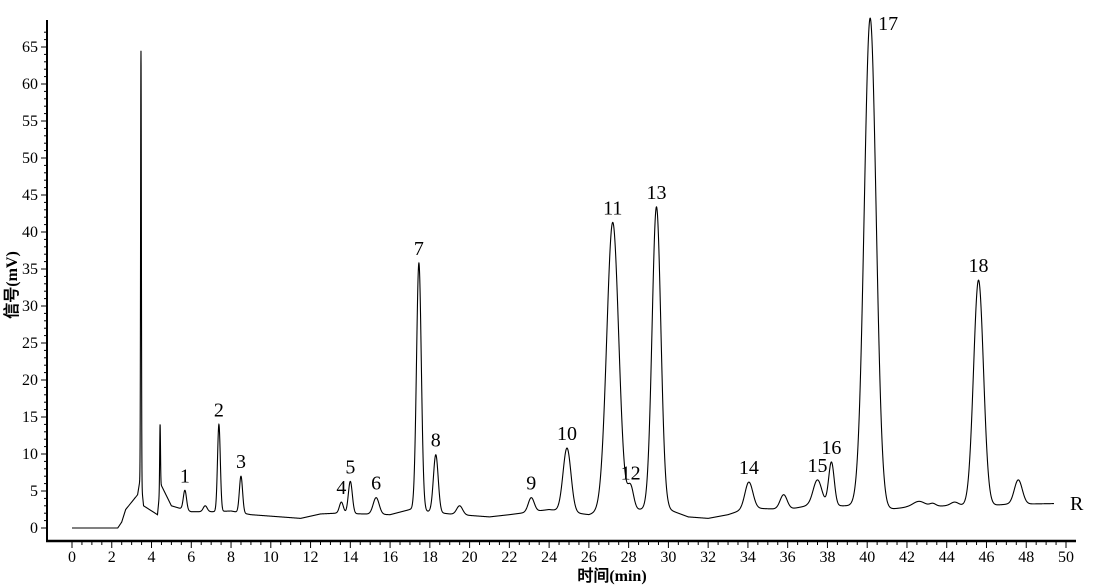  What do you see at coordinates (30, 195) in the screenshot?
I see `y-tick-label: 45` at bounding box center [30, 195].